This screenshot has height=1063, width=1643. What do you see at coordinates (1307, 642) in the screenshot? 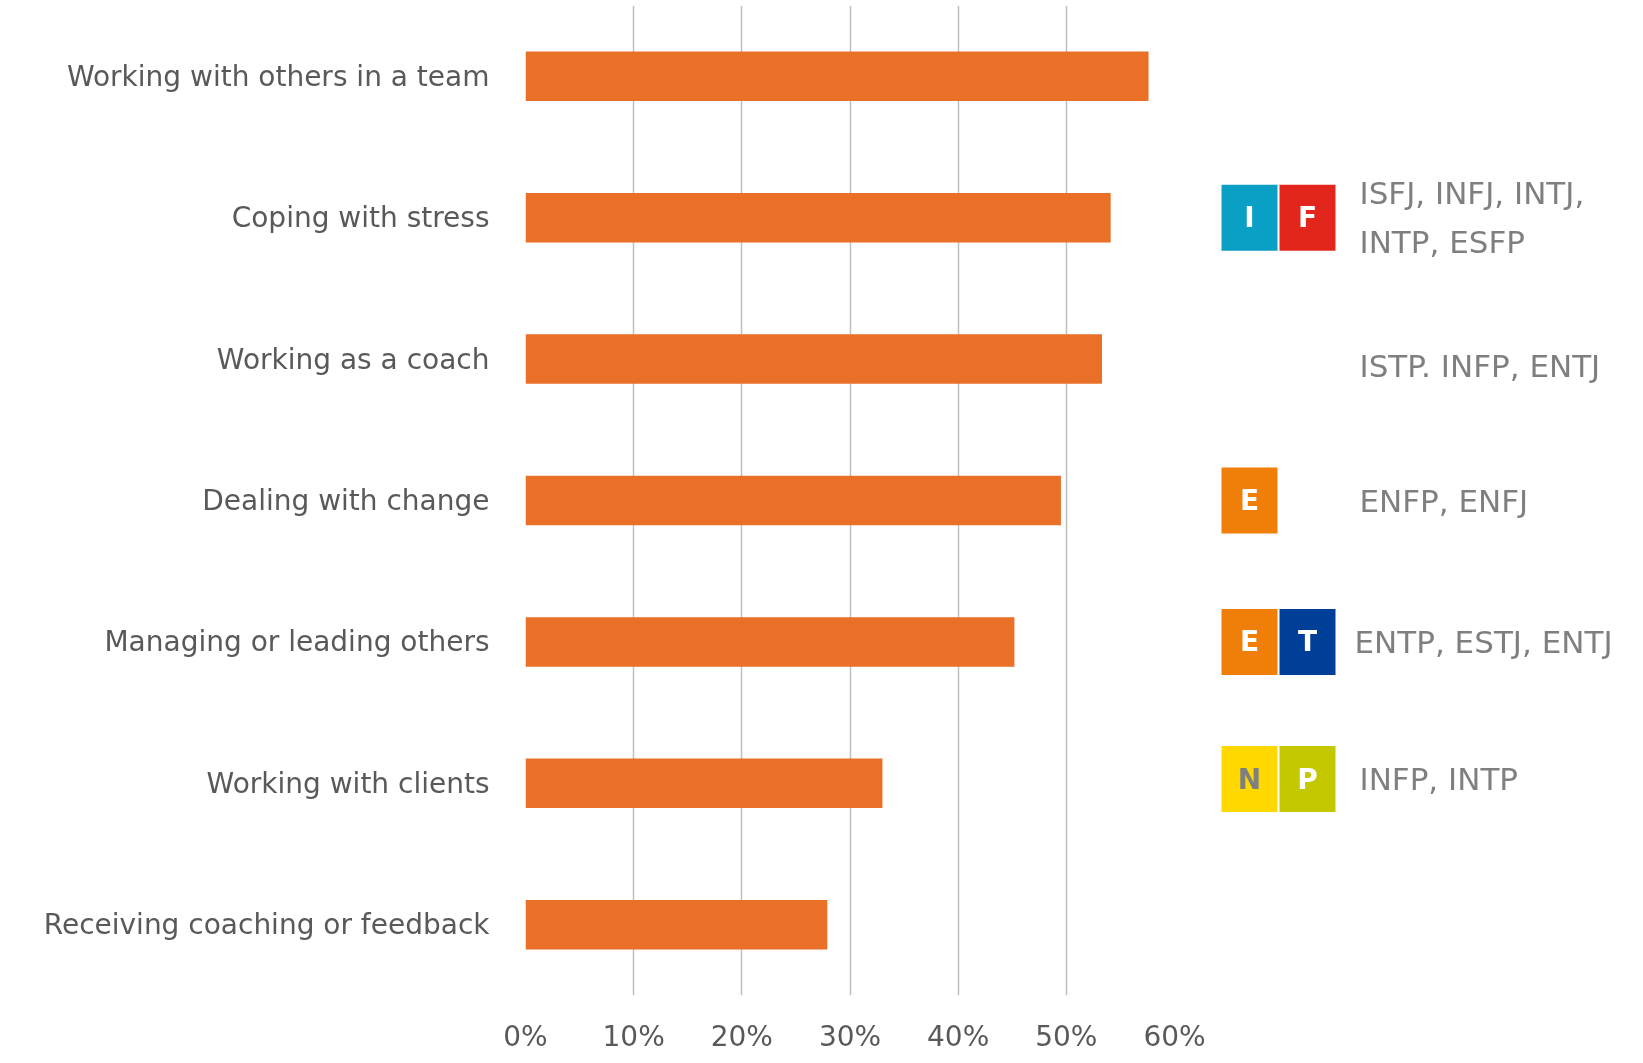
I see `text: T` at bounding box center [1307, 642].